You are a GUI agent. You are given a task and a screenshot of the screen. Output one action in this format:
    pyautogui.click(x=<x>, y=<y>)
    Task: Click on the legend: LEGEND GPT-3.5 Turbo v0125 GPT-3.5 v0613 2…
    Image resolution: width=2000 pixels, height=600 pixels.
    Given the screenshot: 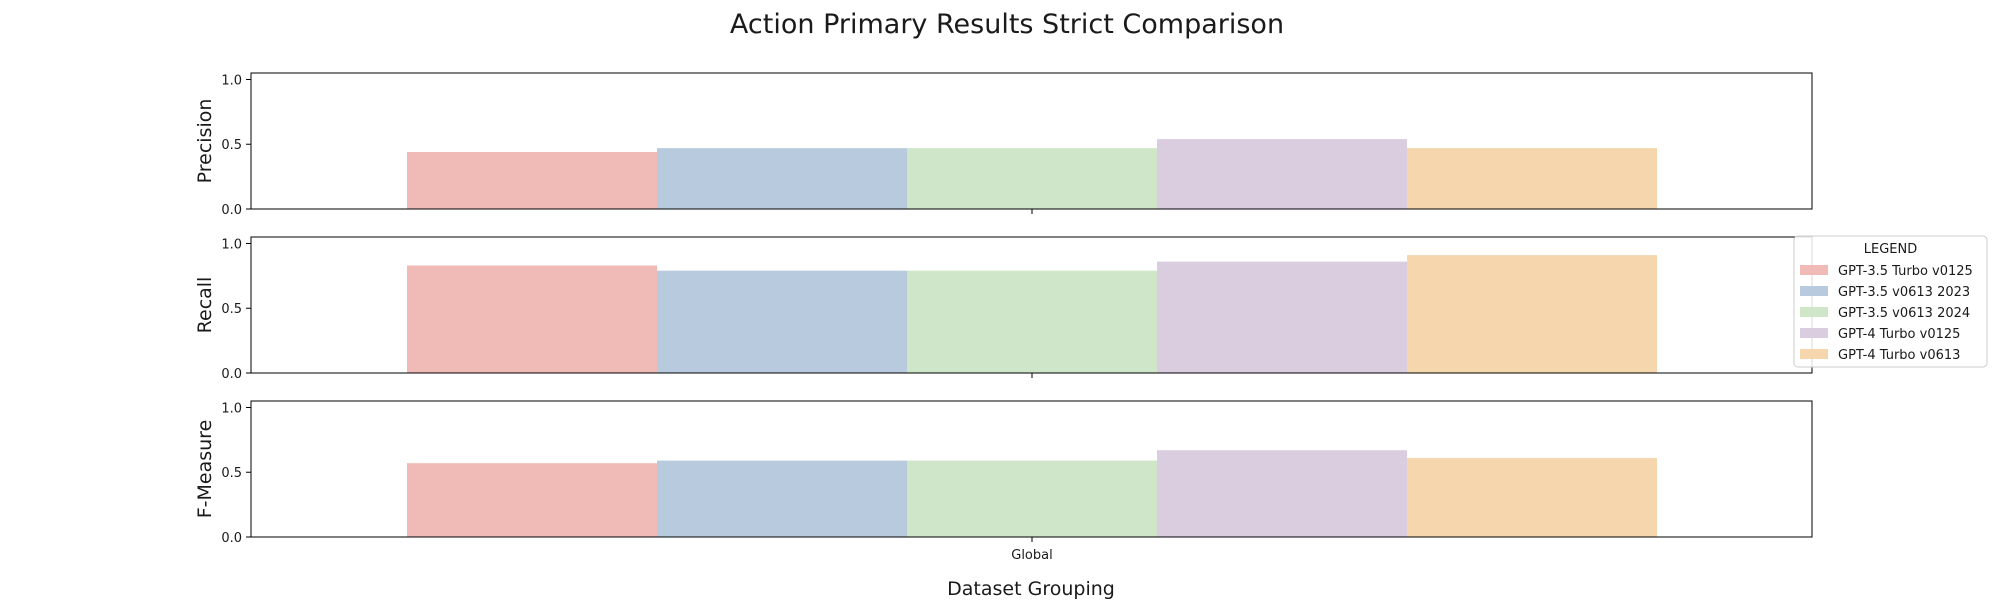 What is the action you would take?
    pyautogui.click(x=1890, y=301)
    